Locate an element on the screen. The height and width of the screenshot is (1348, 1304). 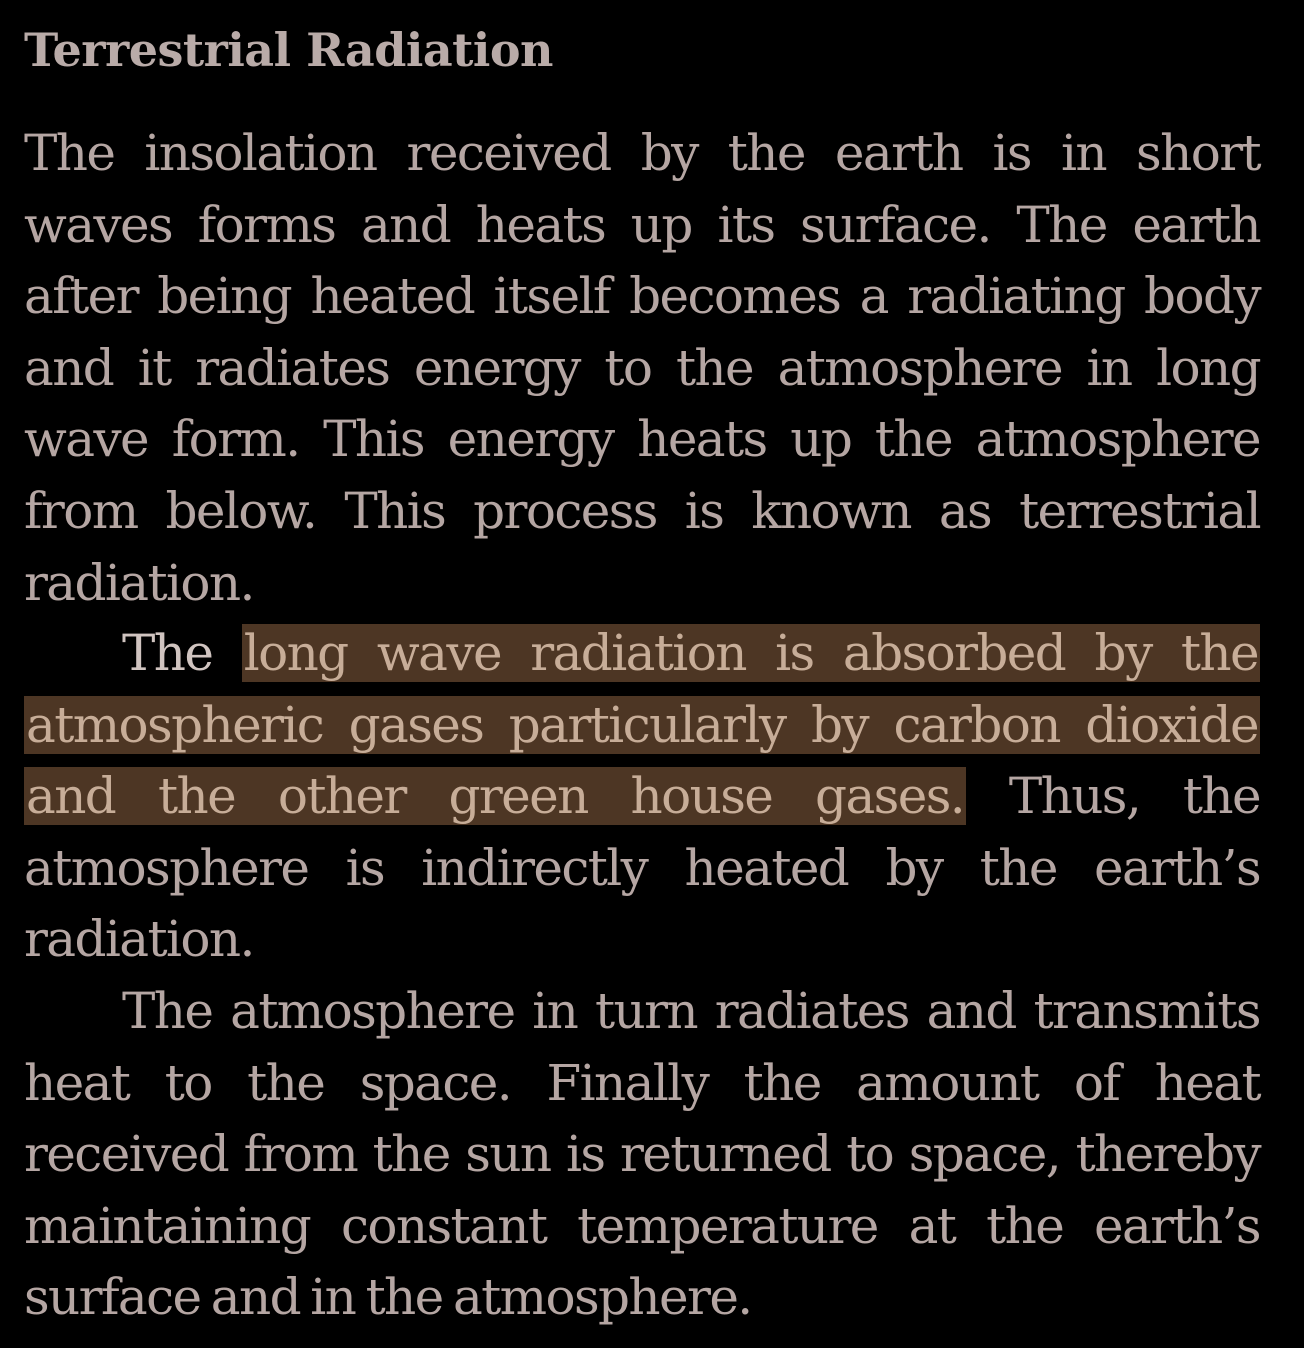
paragraph-2-lead: The is located at coordinates (182, 653).